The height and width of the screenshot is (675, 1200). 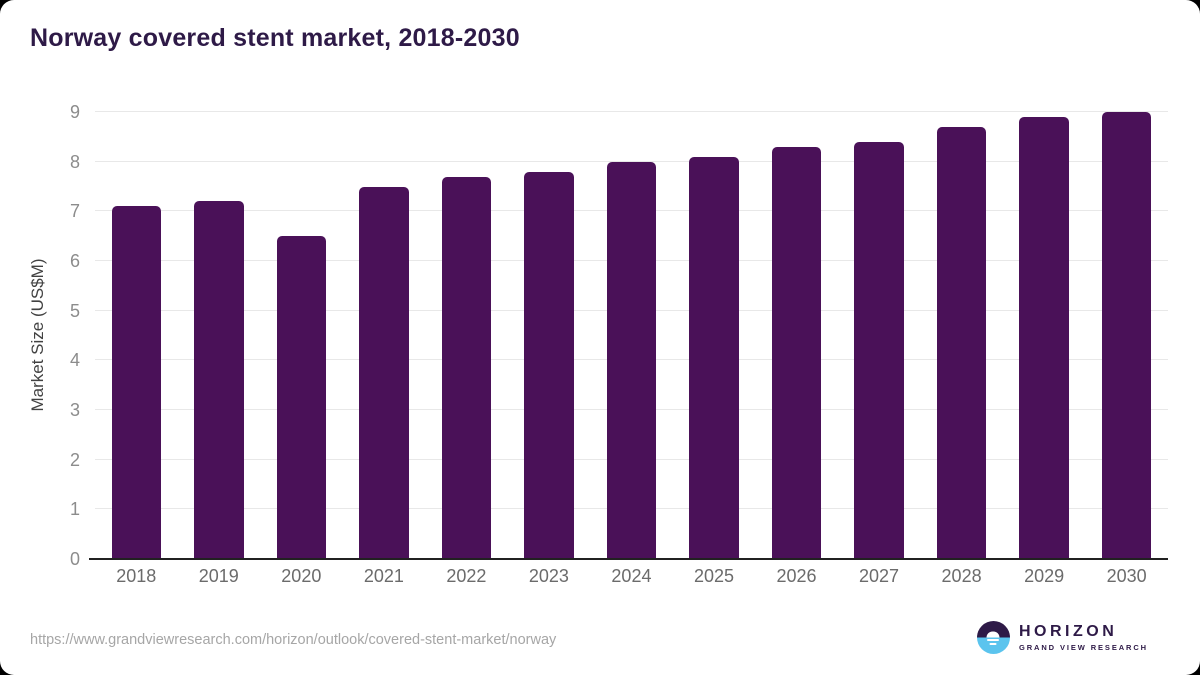 I want to click on y-tick-9: 9, so click(x=74, y=112).